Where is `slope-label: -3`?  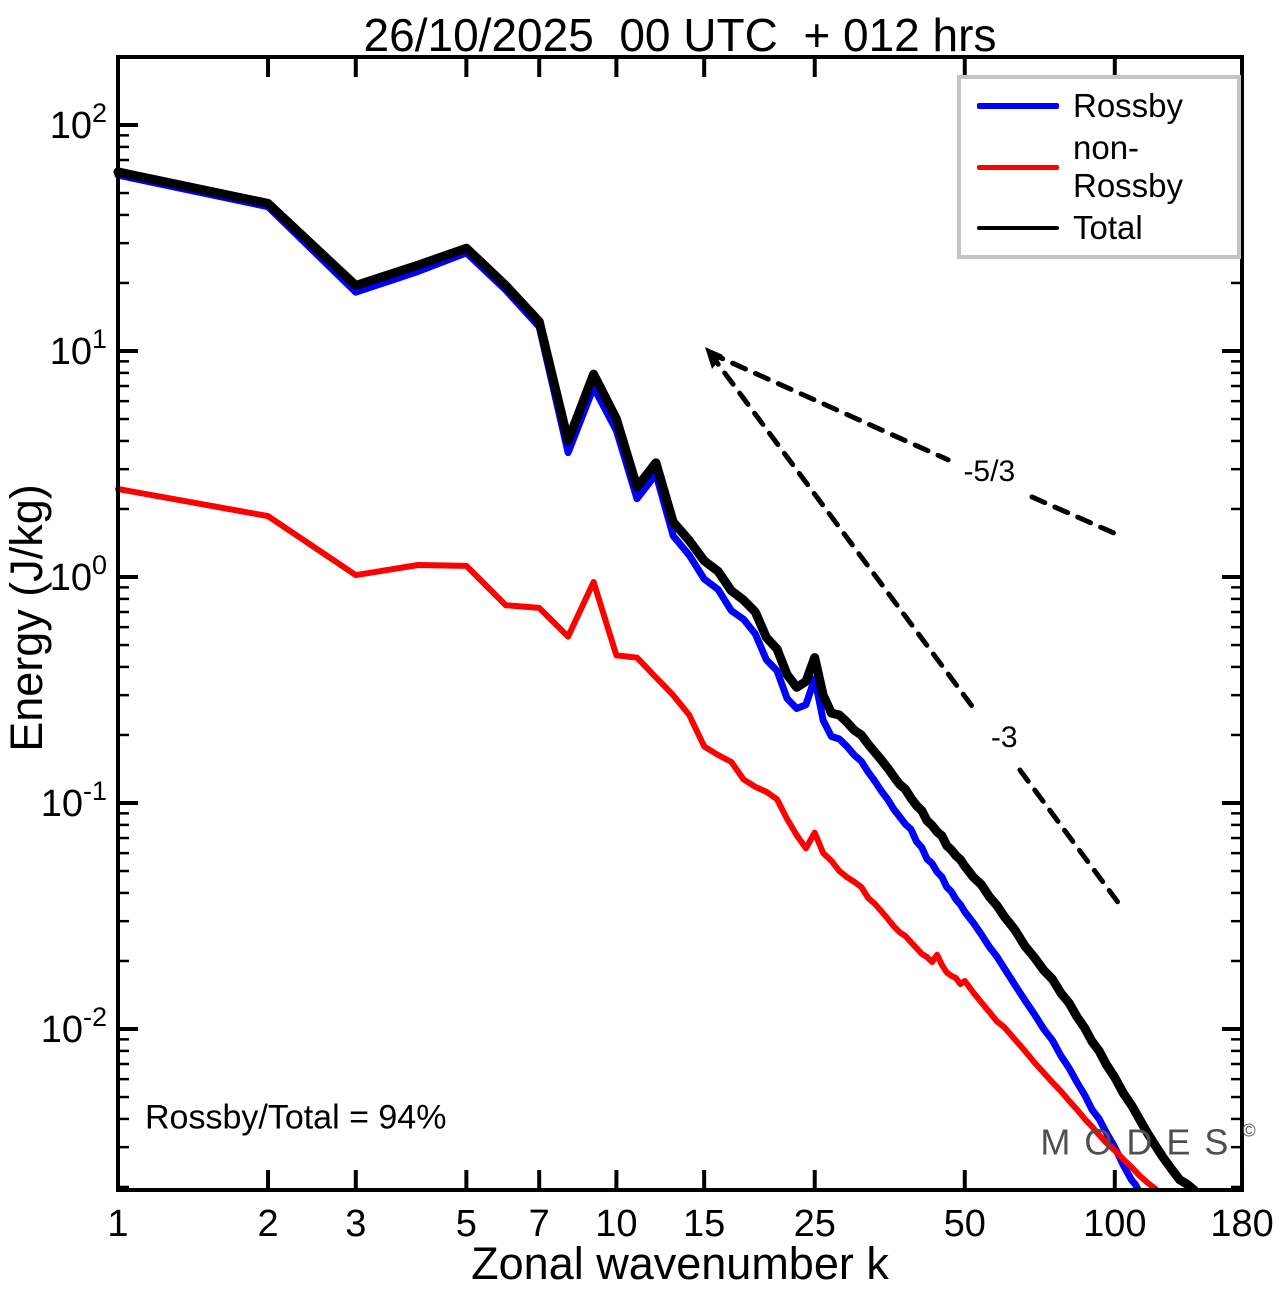
slope-label: -3 is located at coordinates (1004, 737).